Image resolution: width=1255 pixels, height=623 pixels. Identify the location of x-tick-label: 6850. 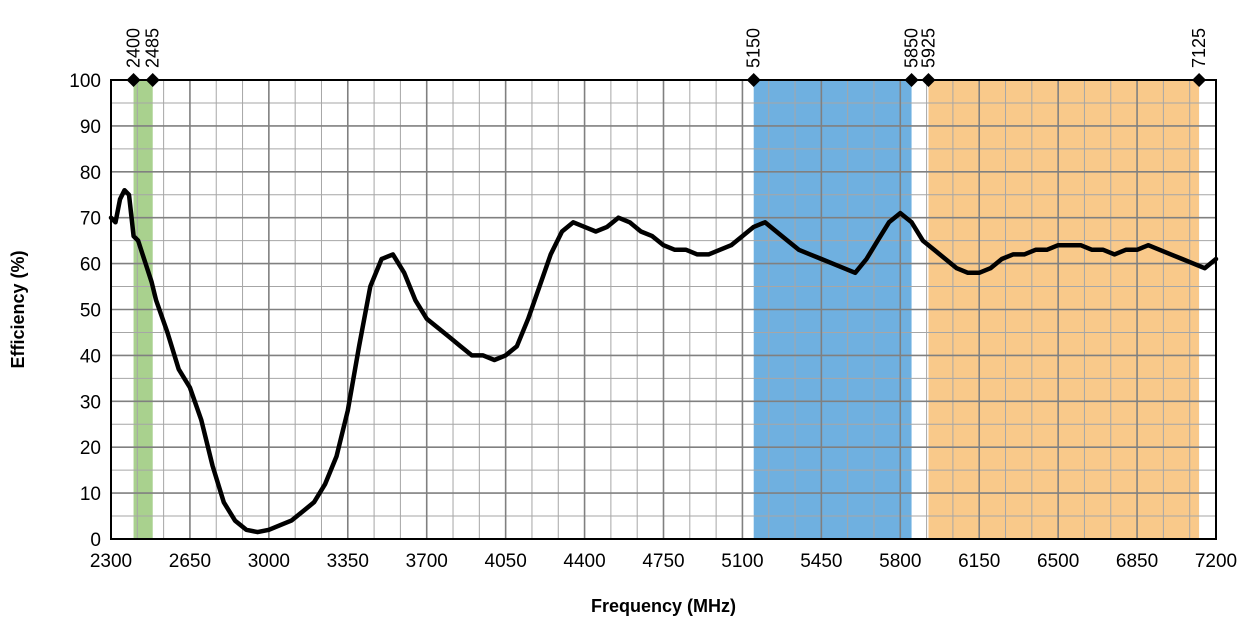
(1137, 561).